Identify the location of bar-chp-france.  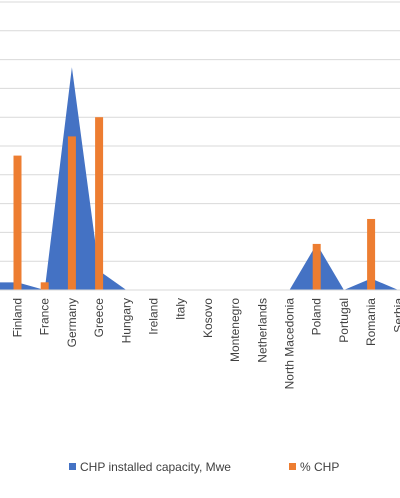
(45, 286).